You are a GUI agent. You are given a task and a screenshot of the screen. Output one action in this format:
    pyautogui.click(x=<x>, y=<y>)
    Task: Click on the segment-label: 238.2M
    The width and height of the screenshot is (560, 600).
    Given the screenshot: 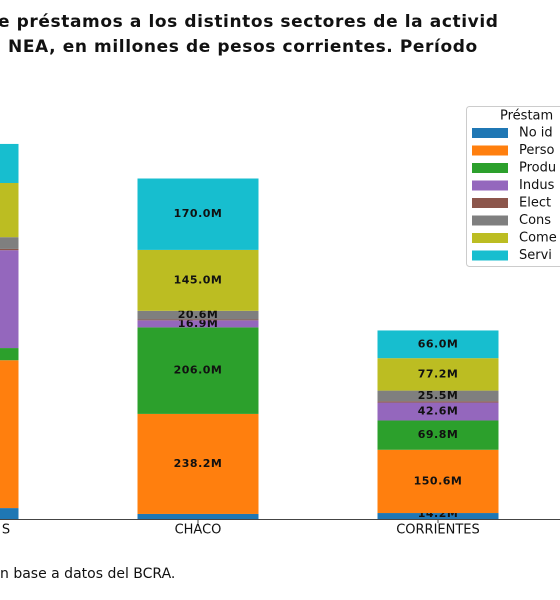 What is the action you would take?
    pyautogui.click(x=198, y=463)
    